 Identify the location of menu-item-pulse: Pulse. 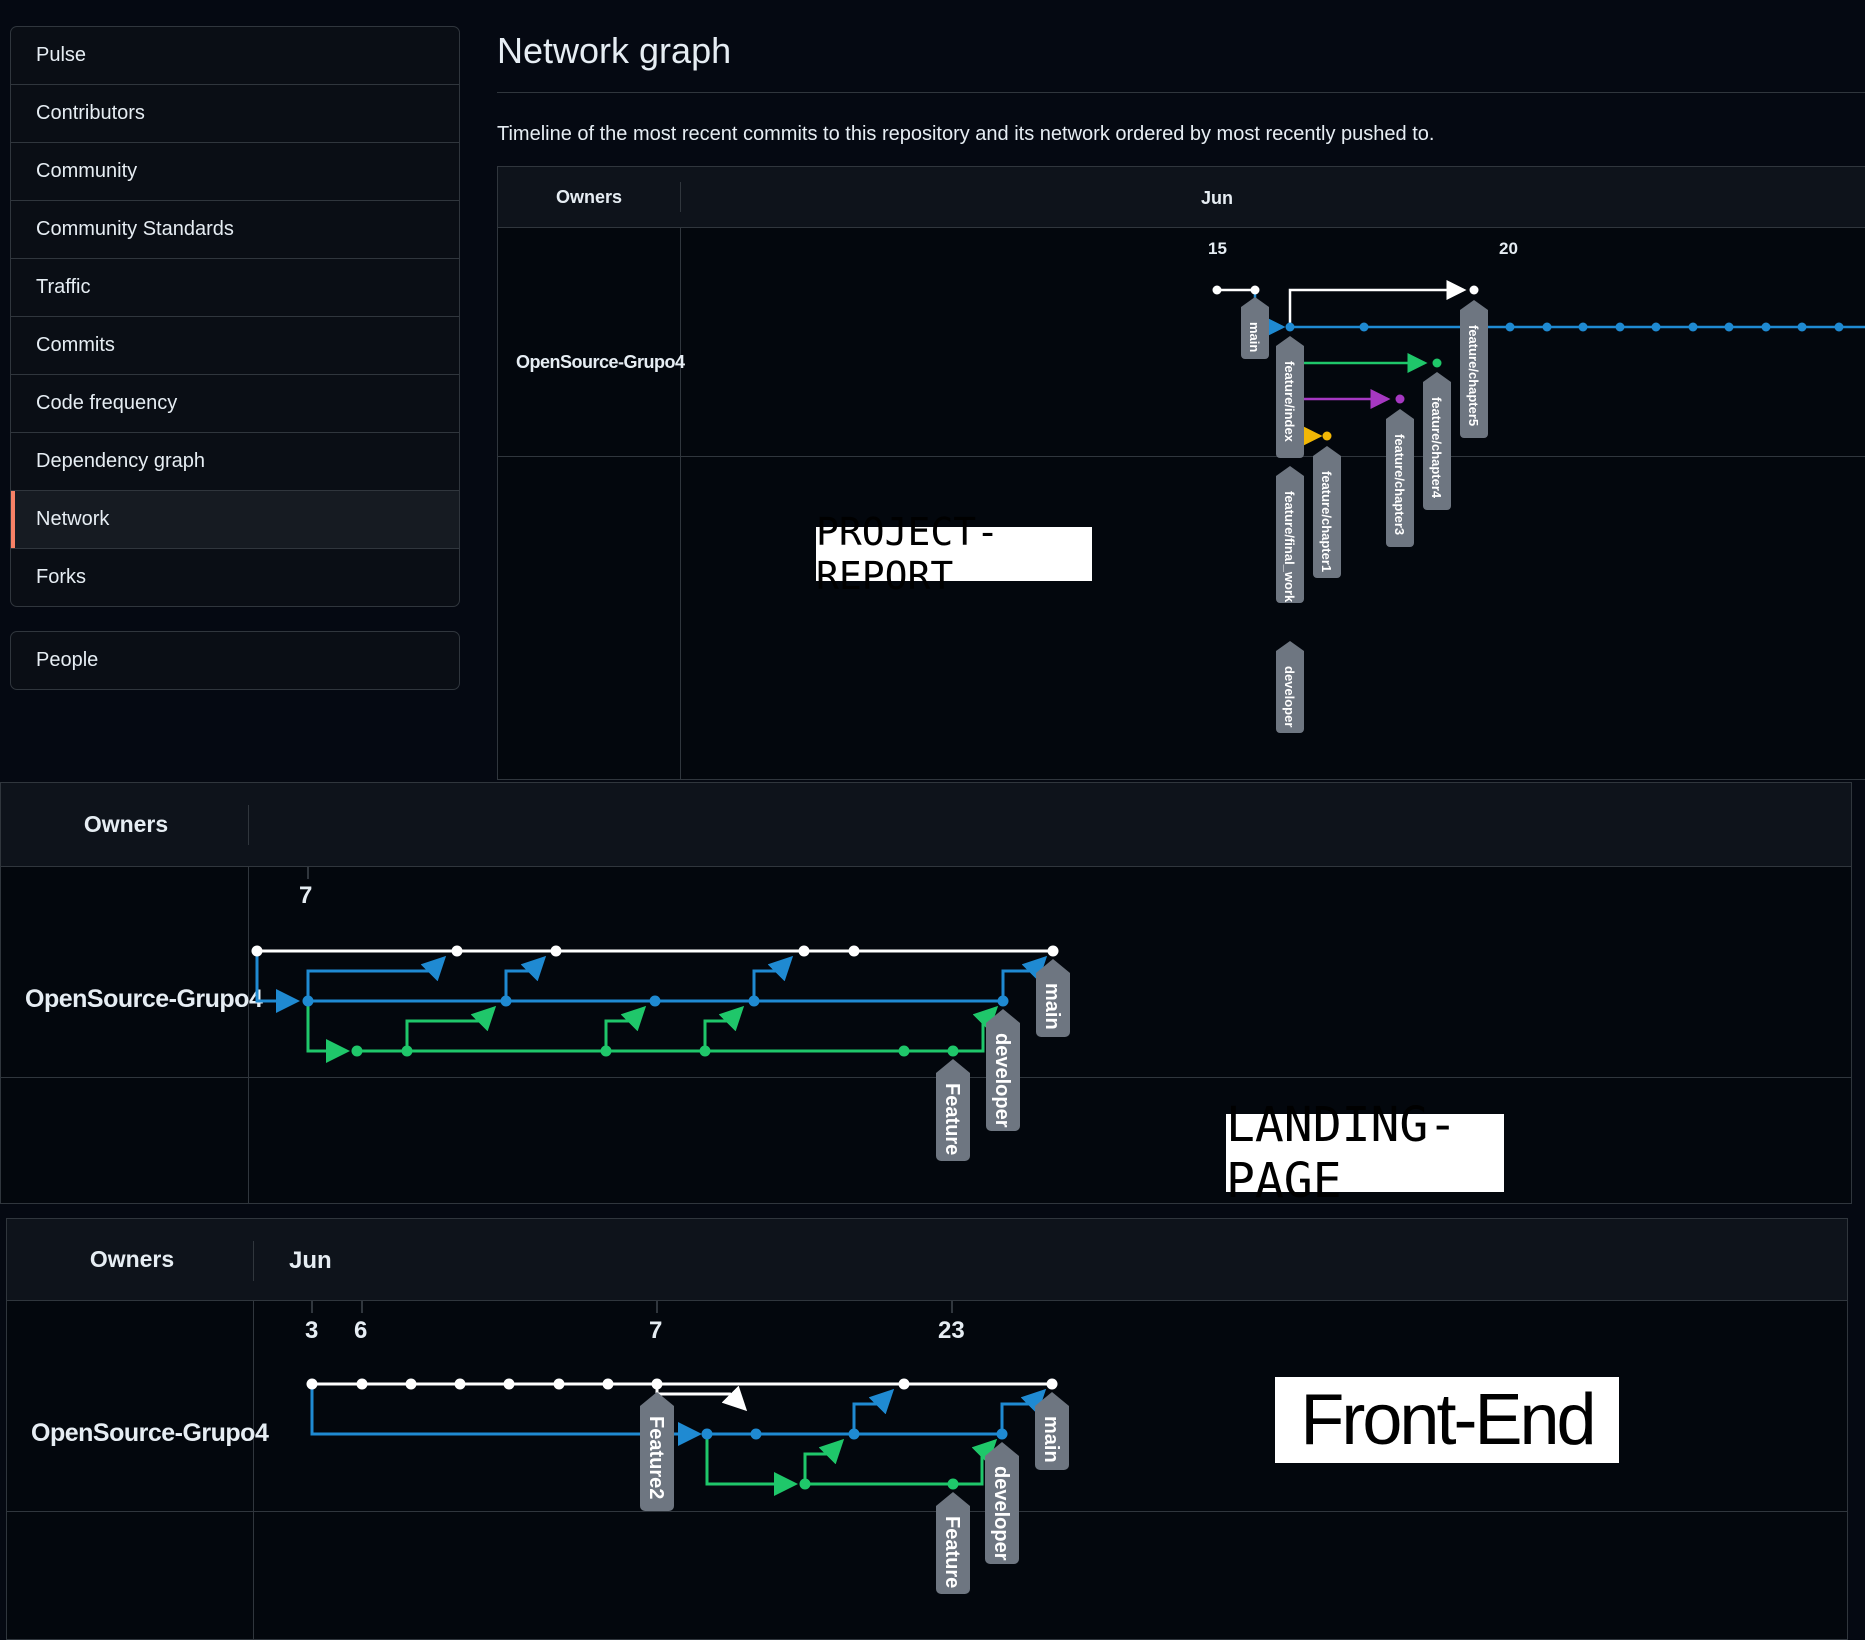
(61, 55).